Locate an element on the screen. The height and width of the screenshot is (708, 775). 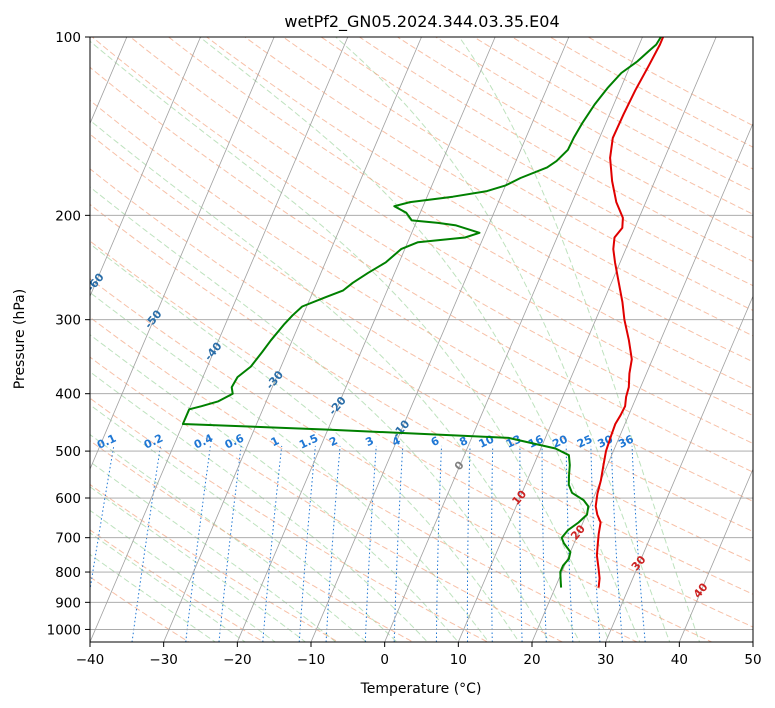
y-axis-label: Pressure (hPa) is located at coordinates (20, 339).